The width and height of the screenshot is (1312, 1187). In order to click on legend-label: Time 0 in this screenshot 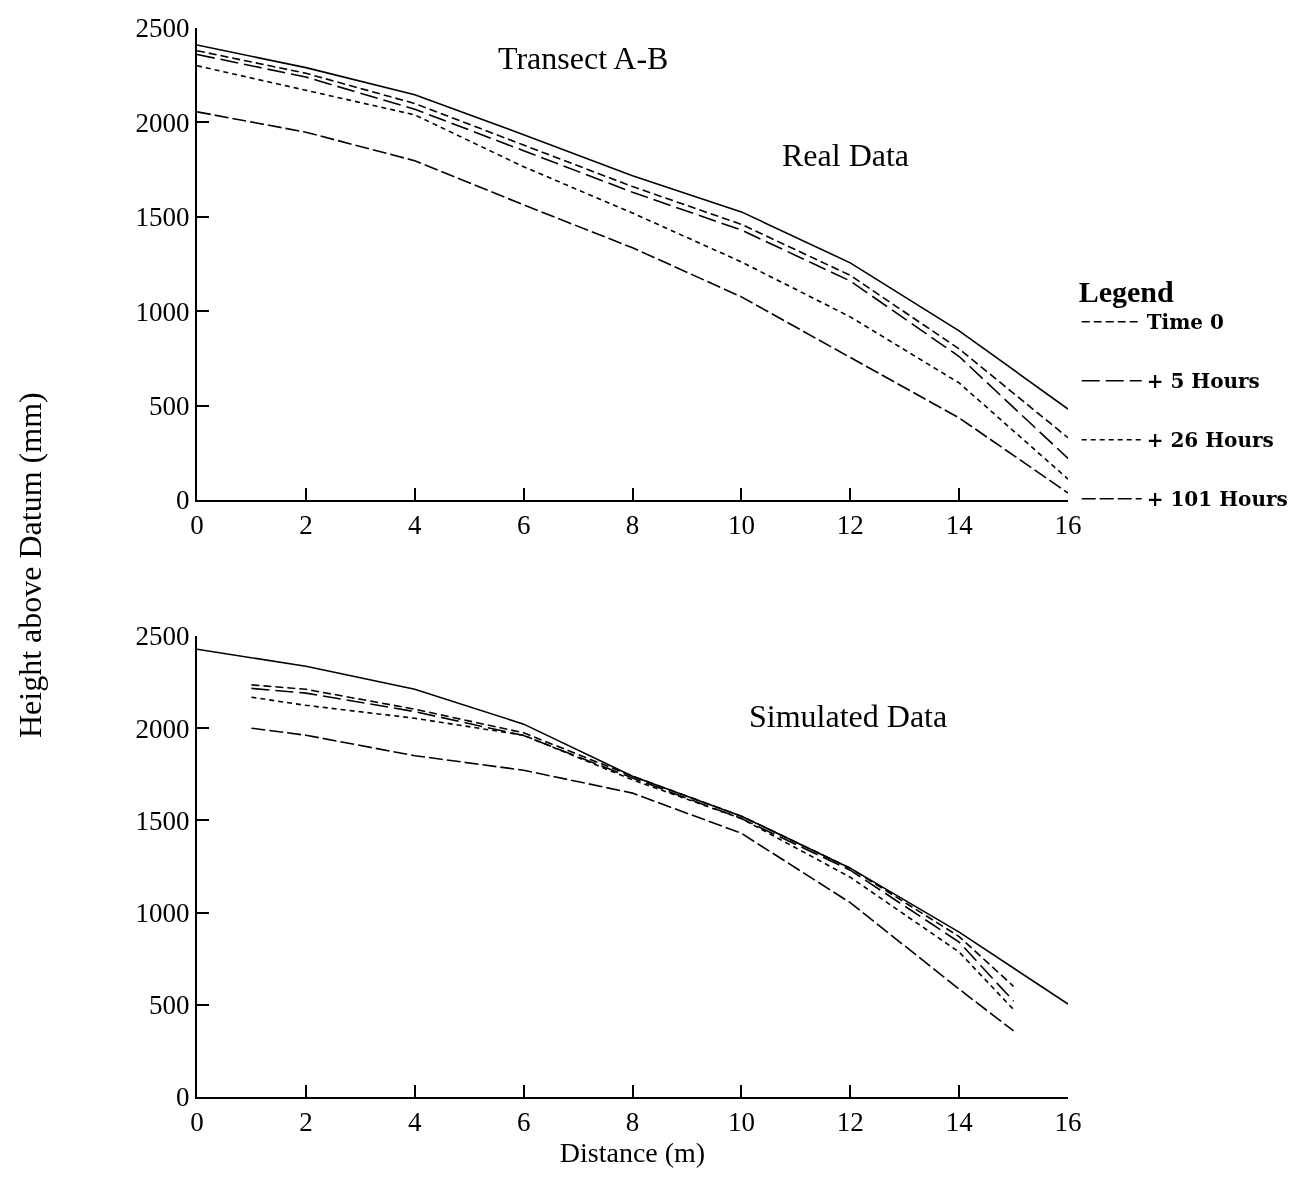, I will do `click(1185, 322)`.